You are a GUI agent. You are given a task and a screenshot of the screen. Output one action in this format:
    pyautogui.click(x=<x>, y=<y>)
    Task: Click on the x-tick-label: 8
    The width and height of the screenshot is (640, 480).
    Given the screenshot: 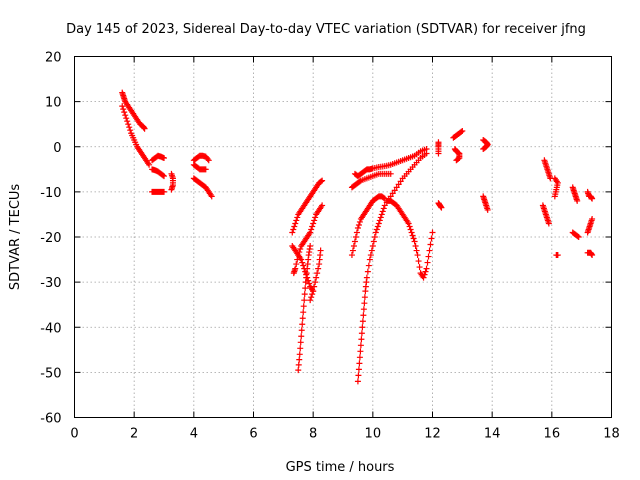 What is the action you would take?
    pyautogui.click(x=313, y=434)
    